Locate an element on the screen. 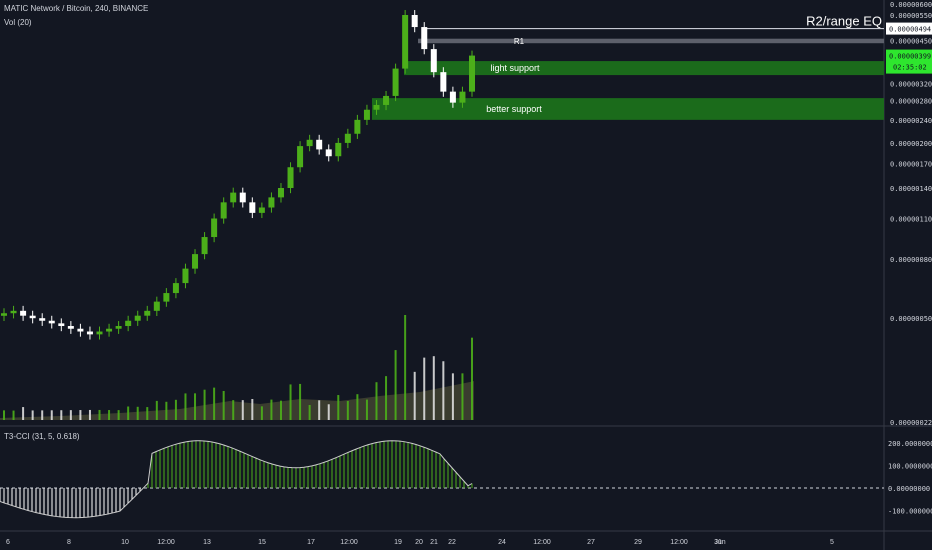 Image resolution: width=932 pixels, height=550 pixels. r1-label: R1 is located at coordinates (519, 41).